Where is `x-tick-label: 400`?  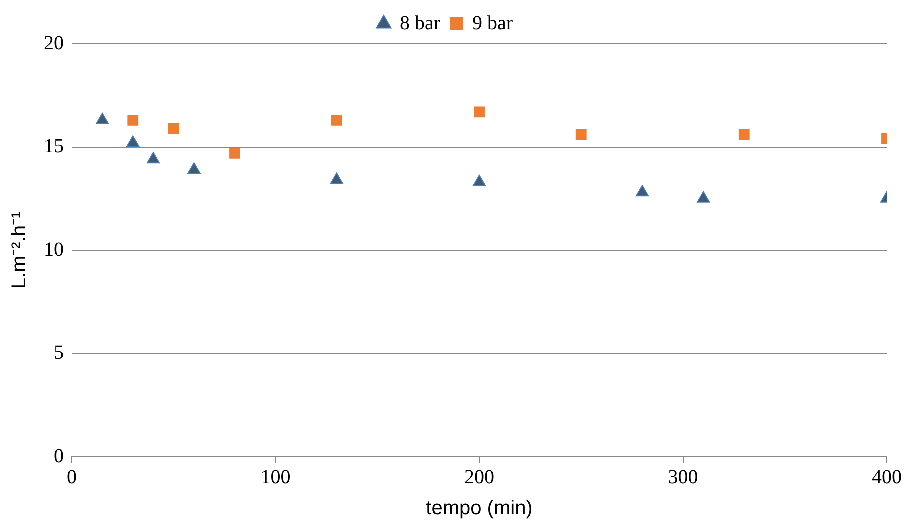
x-tick-label: 400 is located at coordinates (887, 477).